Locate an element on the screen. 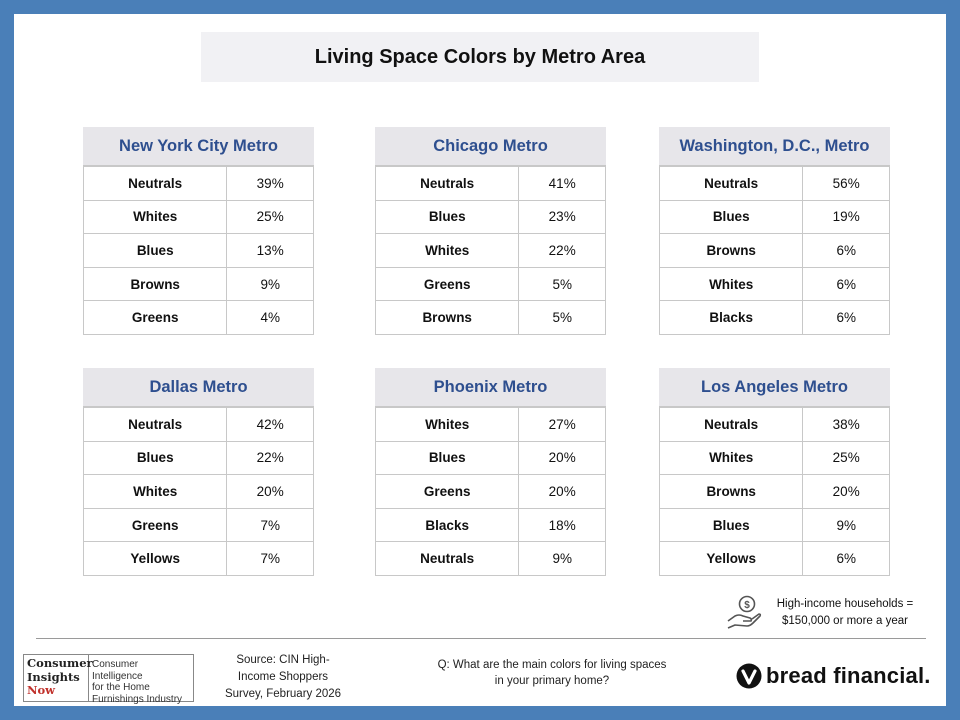 This screenshot has width=960, height=720. table-row: Blues 19% is located at coordinates (774, 217).